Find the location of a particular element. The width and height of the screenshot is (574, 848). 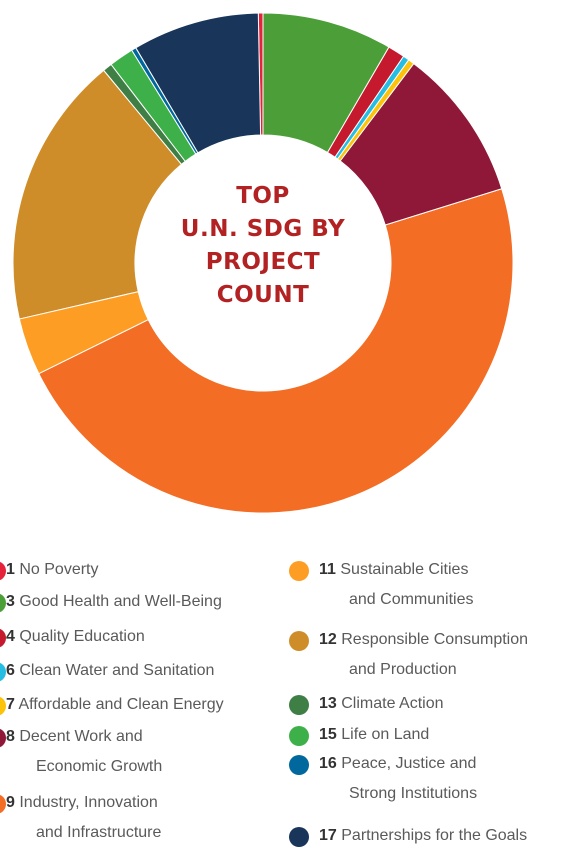

legend-goal-number: 7 is located at coordinates (10, 704).